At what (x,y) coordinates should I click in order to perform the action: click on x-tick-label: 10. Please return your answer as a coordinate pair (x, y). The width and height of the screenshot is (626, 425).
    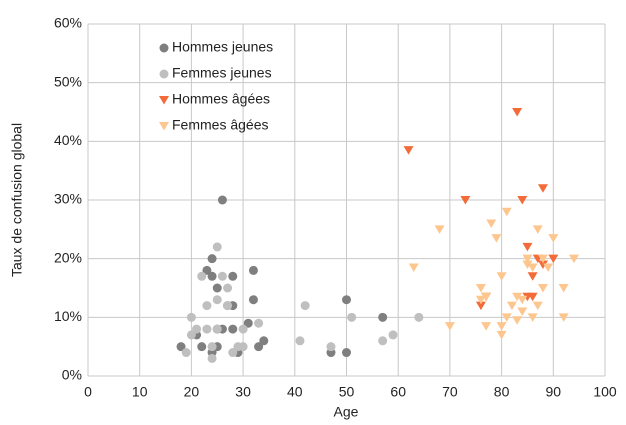
    Looking at the image, I should click on (140, 392).